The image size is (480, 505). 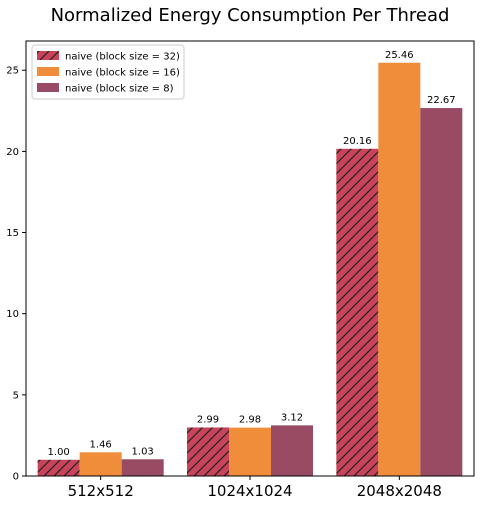 What do you see at coordinates (292, 417) in the screenshot?
I see `data-label: 3.12` at bounding box center [292, 417].